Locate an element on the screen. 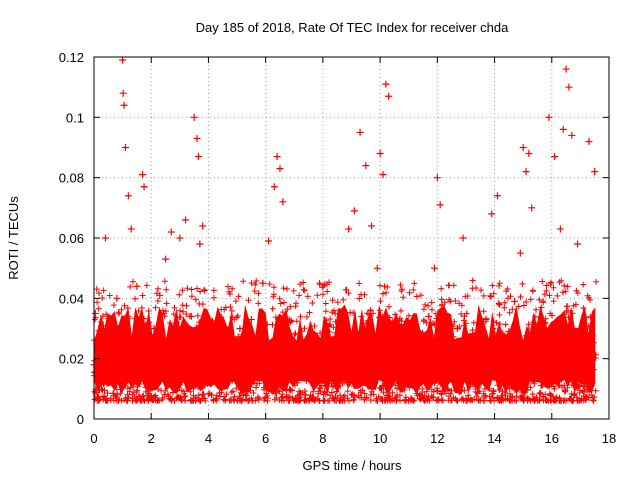 This screenshot has width=640, height=480. dense-band is located at coordinates (345, 349).